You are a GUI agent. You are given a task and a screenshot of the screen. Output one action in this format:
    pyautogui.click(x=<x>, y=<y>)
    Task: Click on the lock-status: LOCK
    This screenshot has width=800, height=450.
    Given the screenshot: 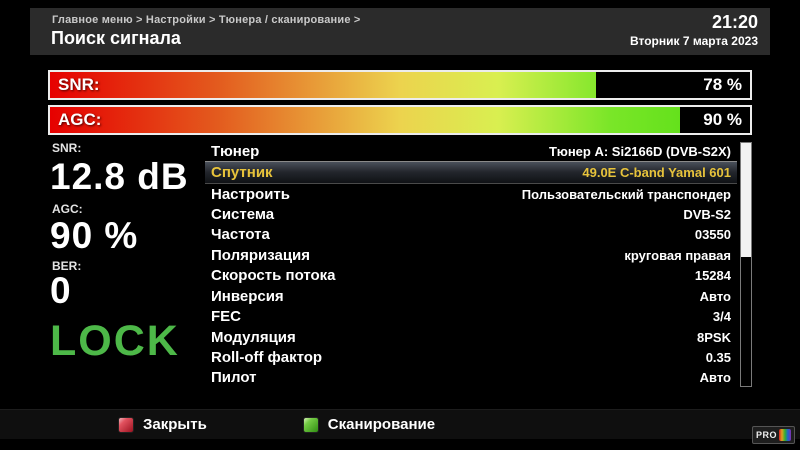 What is the action you would take?
    pyautogui.click(x=115, y=341)
    